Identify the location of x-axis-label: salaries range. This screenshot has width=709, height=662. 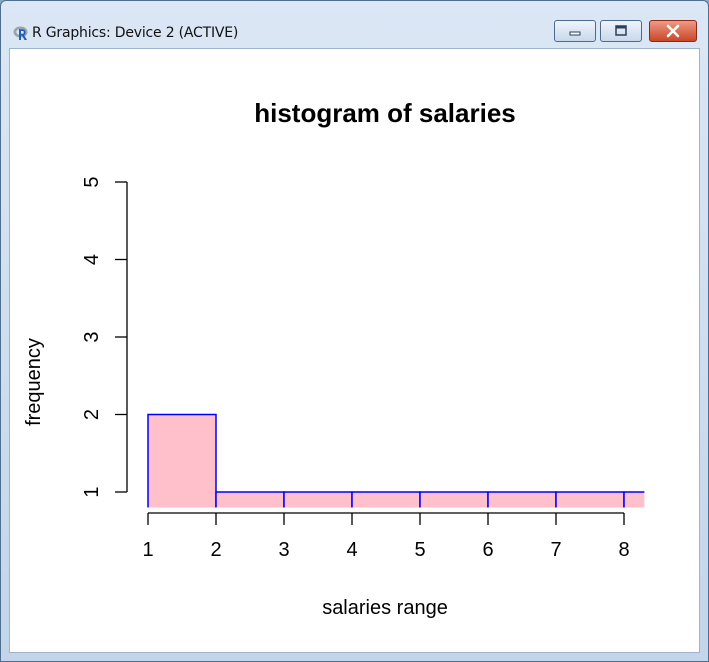
(385, 608).